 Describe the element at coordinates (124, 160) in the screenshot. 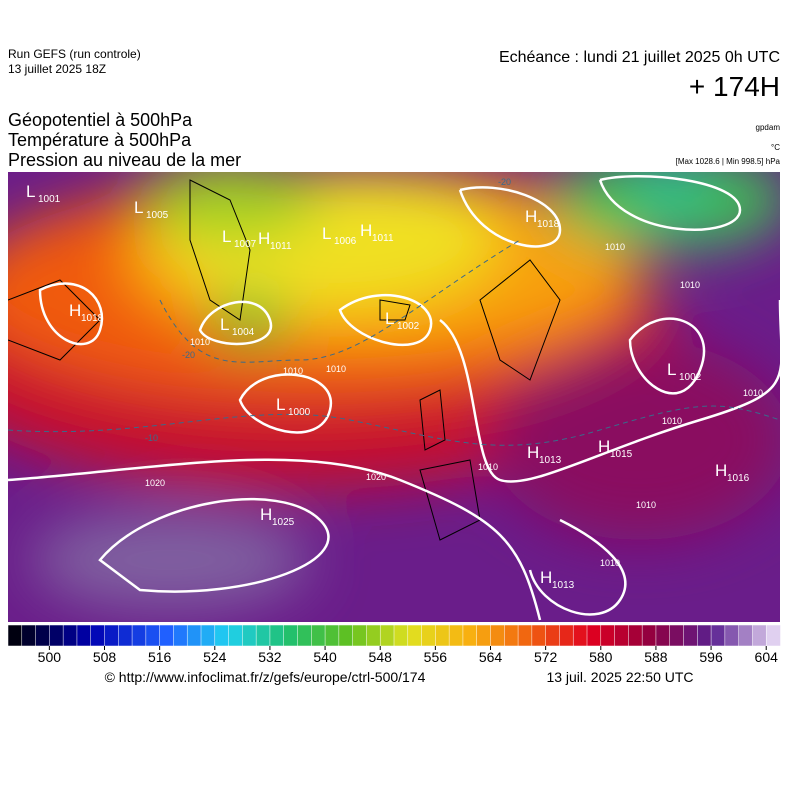

I see `title: Pression au niveau de la mer` at that location.